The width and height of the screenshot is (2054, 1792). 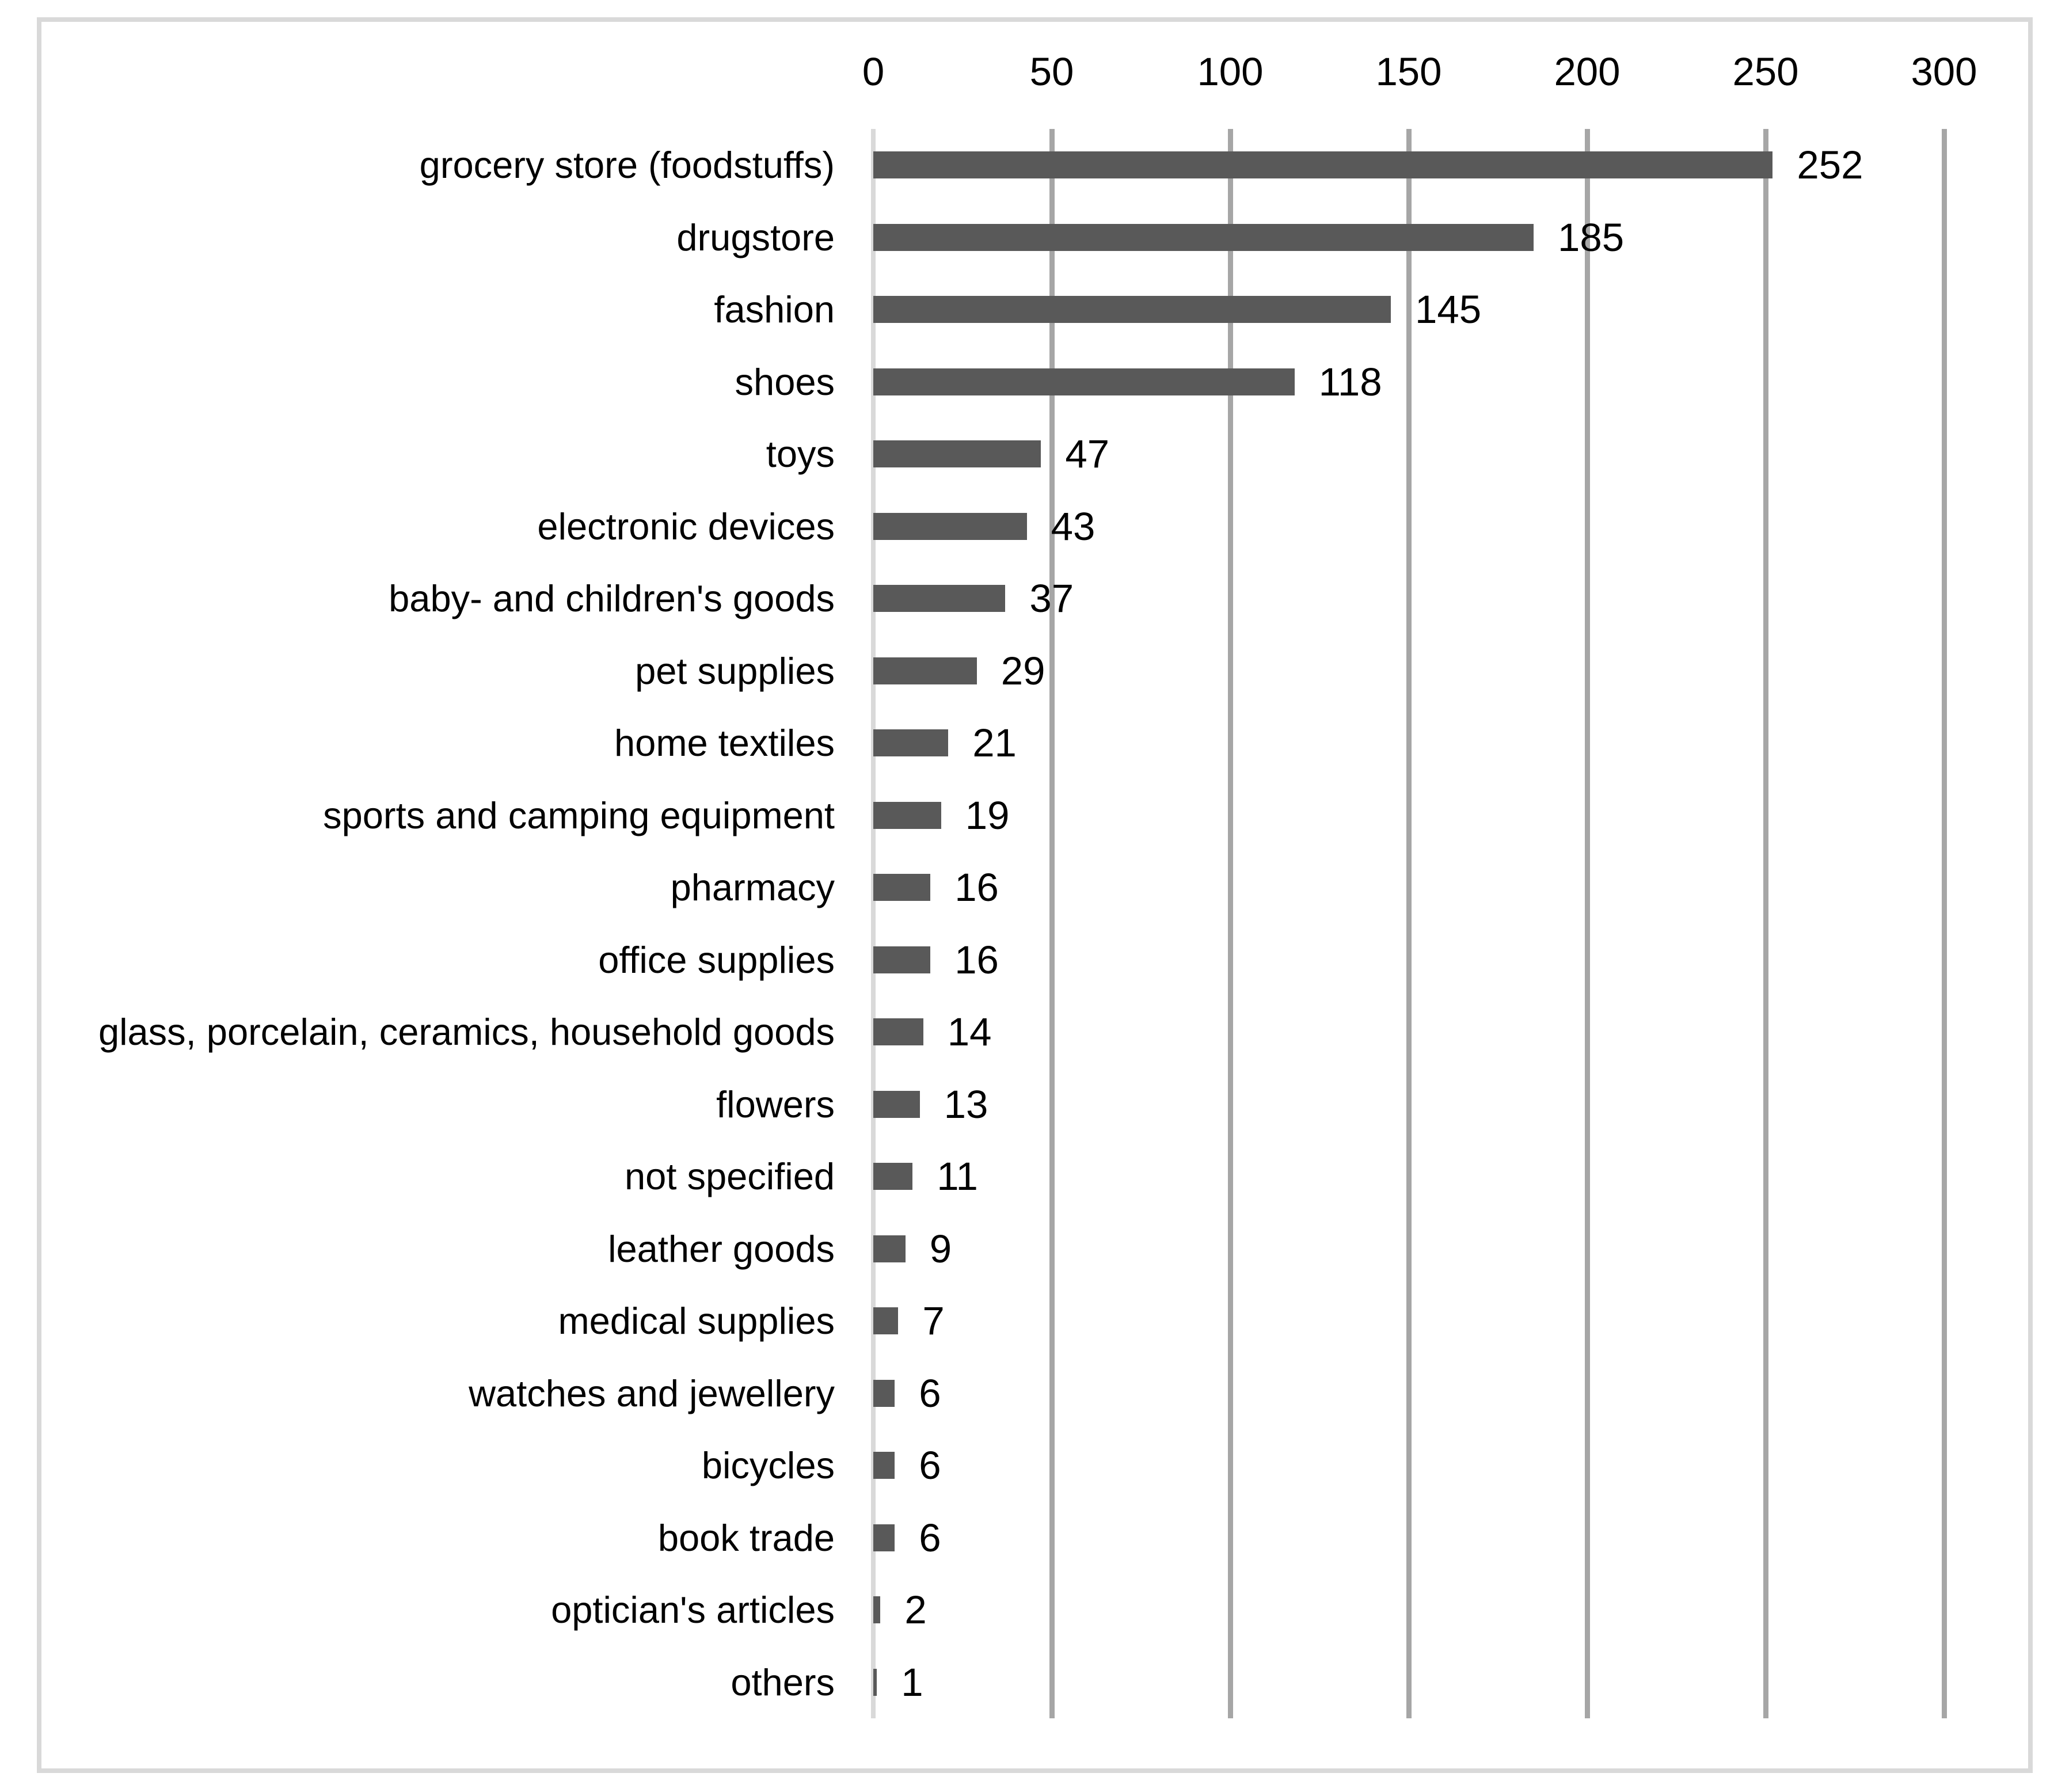 I want to click on value-label: 19, so click(x=987, y=815).